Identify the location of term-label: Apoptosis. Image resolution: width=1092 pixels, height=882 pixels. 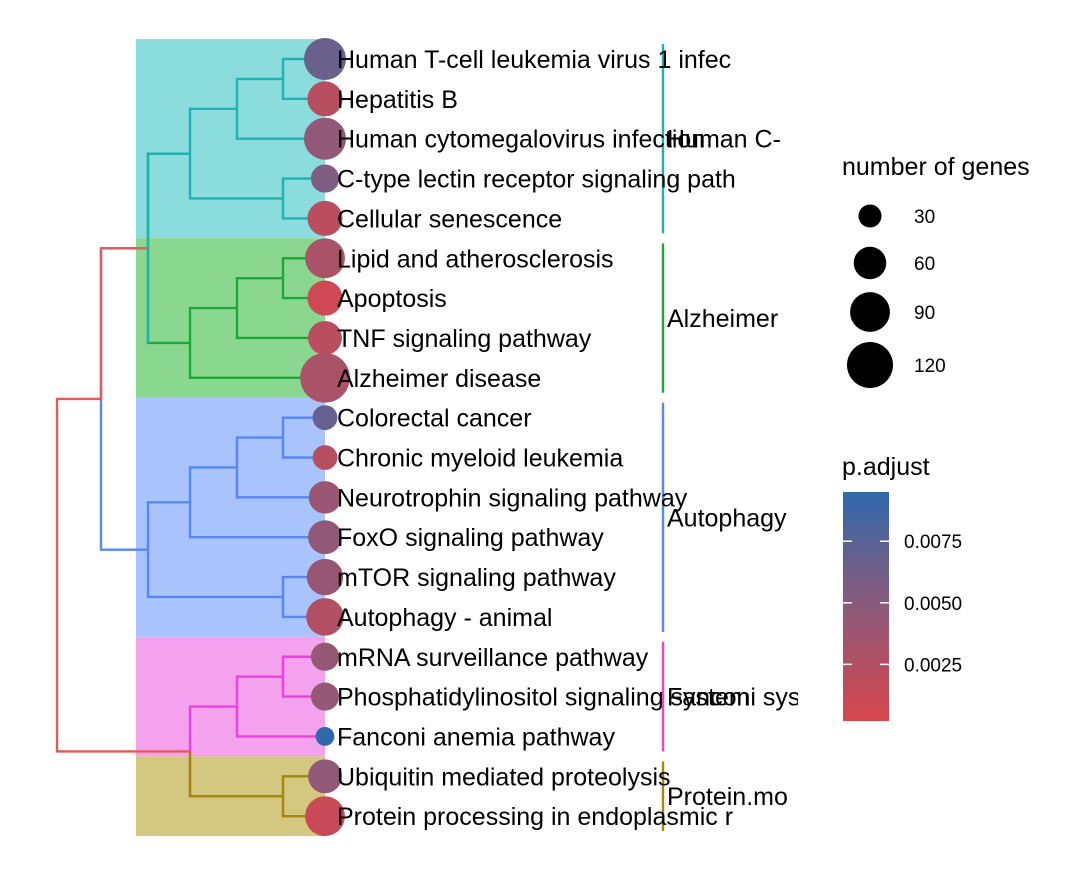
(392, 299).